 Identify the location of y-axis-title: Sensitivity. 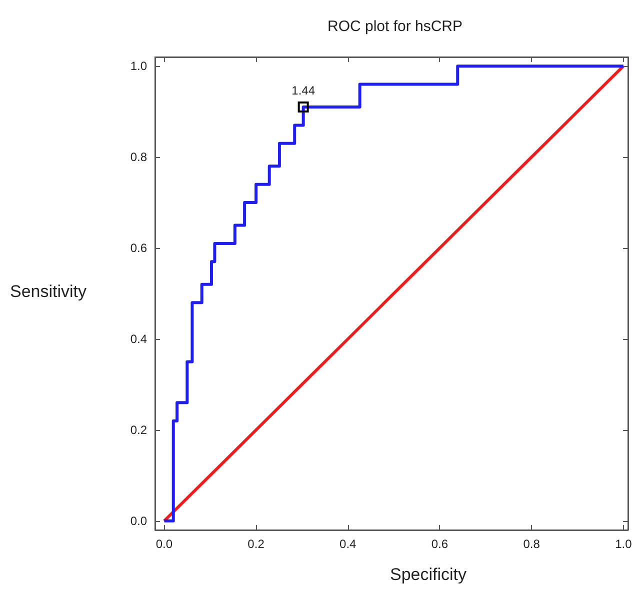
(49, 291).